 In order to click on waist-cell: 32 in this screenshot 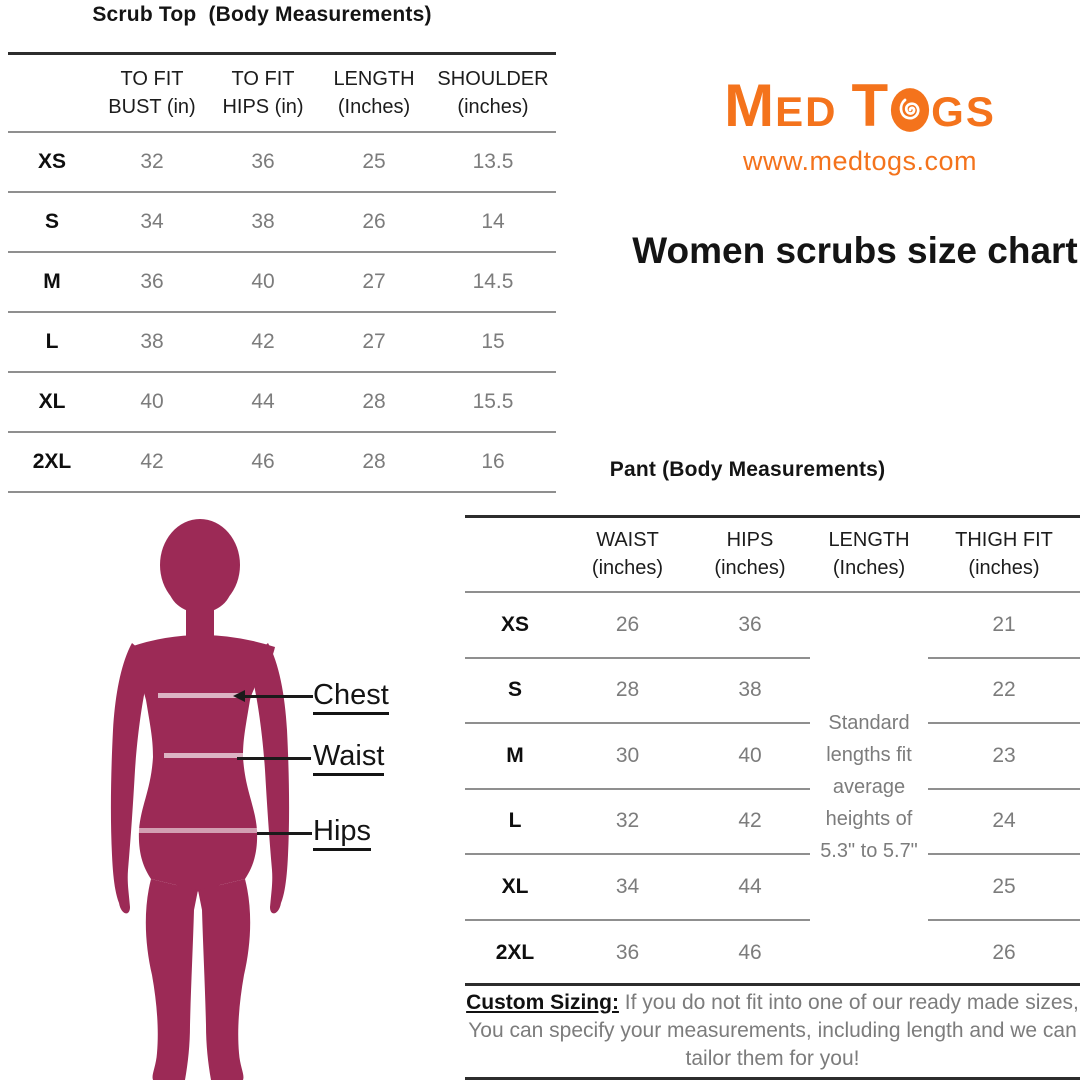, I will do `click(627, 822)`.